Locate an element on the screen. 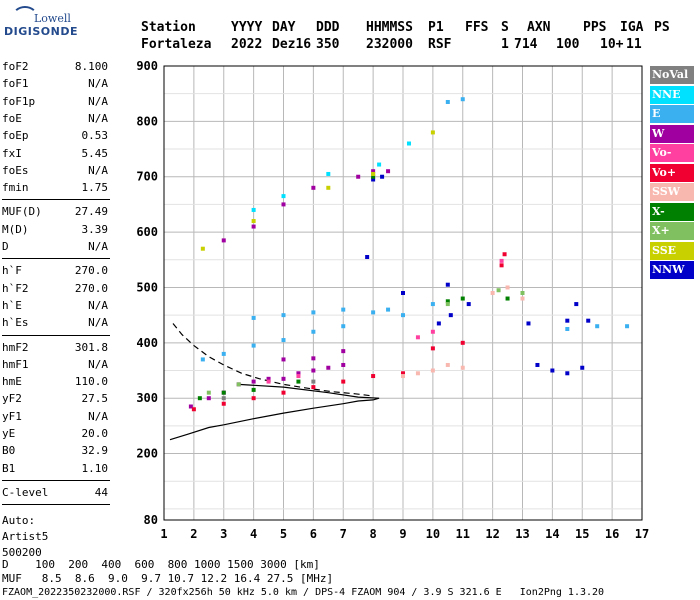 The height and width of the screenshot is (600, 700). param-name: yF2 is located at coordinates (12, 399).